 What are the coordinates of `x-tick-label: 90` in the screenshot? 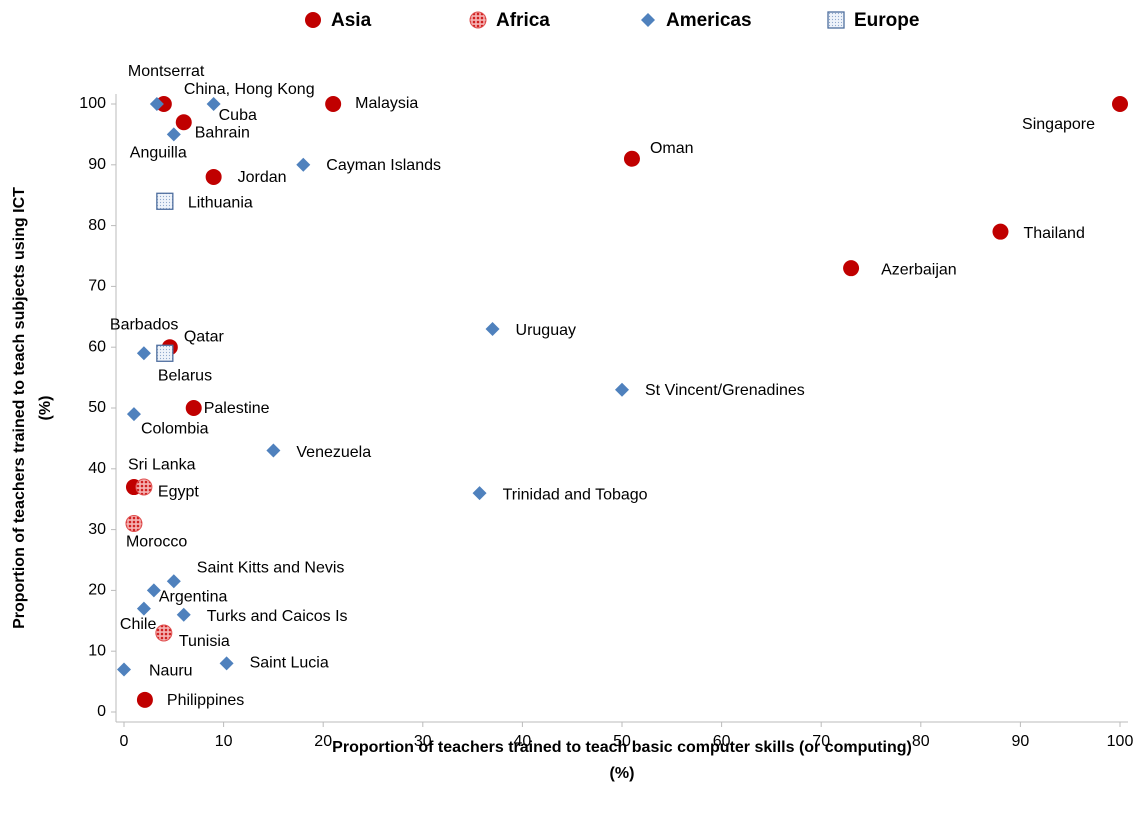 It's located at (1021, 741).